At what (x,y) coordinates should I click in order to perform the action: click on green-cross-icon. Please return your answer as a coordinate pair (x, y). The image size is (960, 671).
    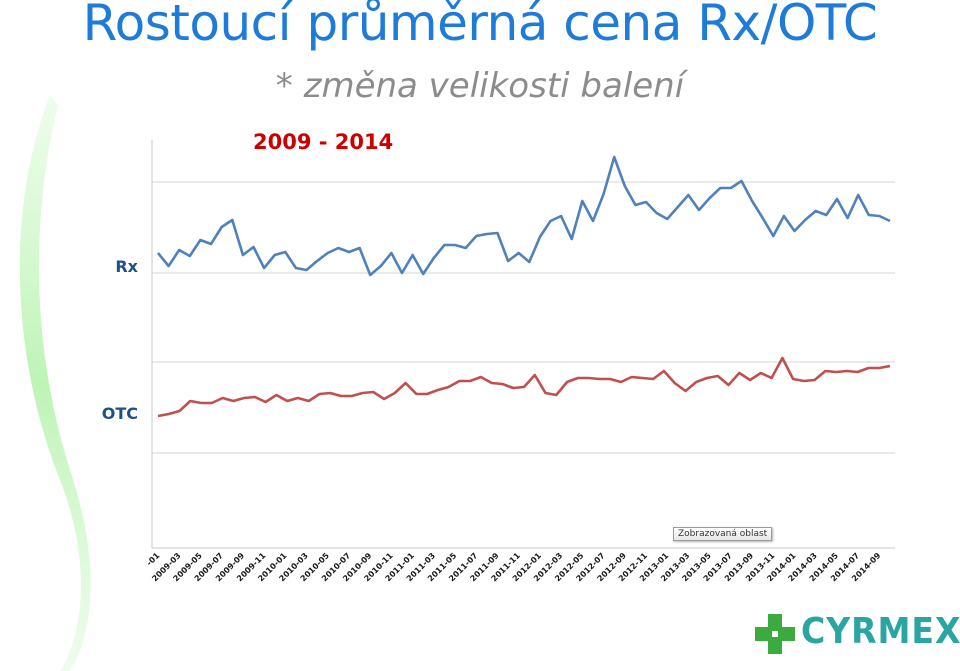
    Looking at the image, I should click on (775, 634).